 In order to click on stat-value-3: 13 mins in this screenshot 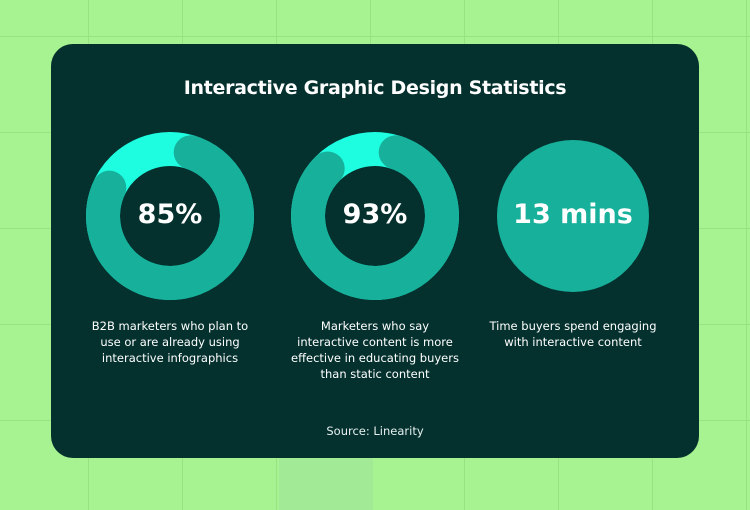, I will do `click(573, 214)`.